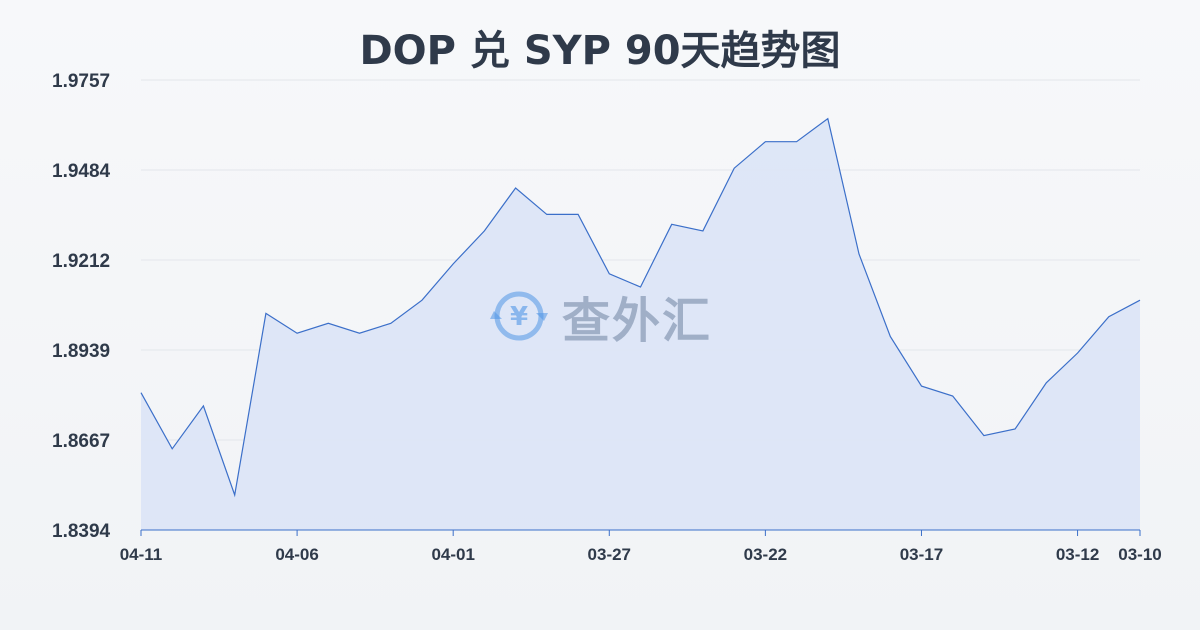  I want to click on y-tick-label: 1.9212, so click(81, 261).